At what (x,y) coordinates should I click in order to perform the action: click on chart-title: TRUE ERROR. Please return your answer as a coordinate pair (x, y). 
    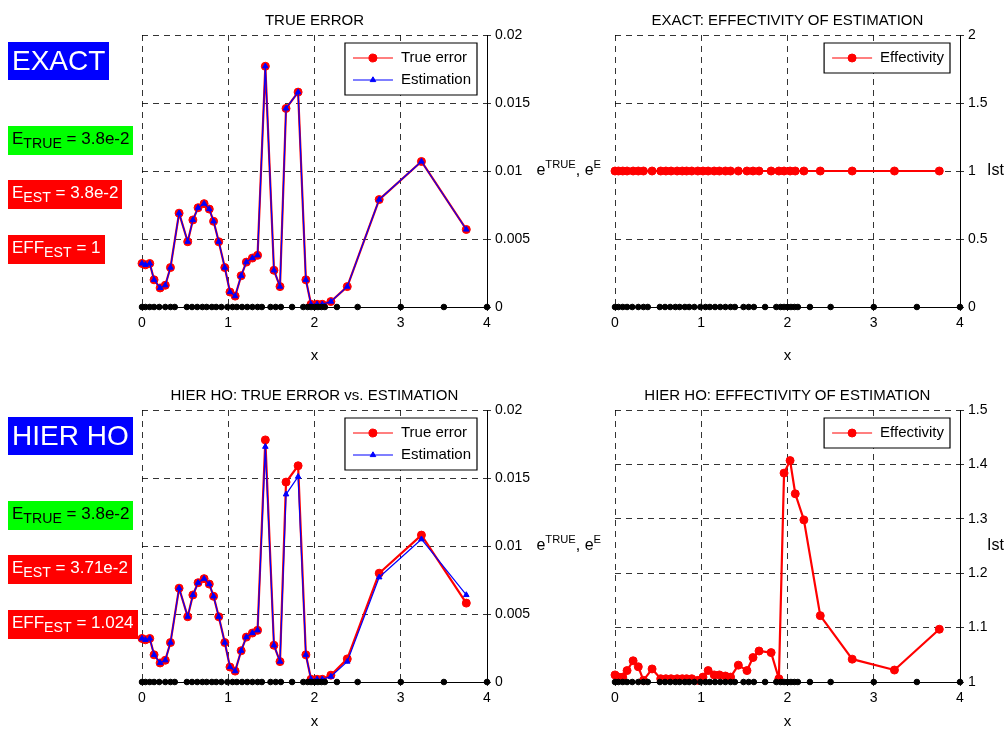
    Looking at the image, I should click on (314, 20).